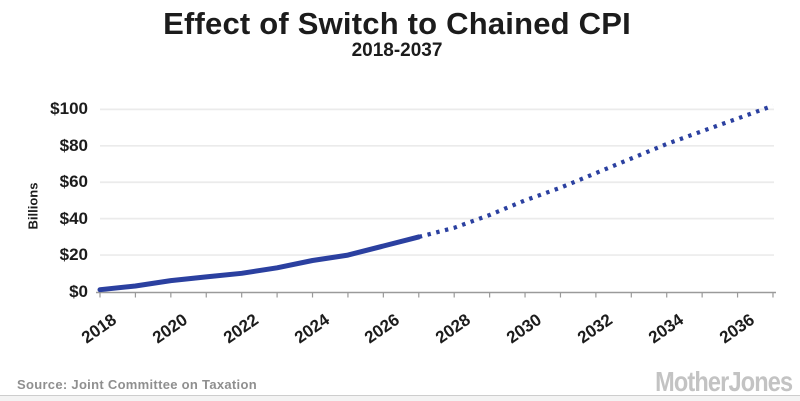 Image resolution: width=800 pixels, height=401 pixels. Describe the element at coordinates (723, 381) in the screenshot. I see `brand-watermark: MotherJones` at that location.